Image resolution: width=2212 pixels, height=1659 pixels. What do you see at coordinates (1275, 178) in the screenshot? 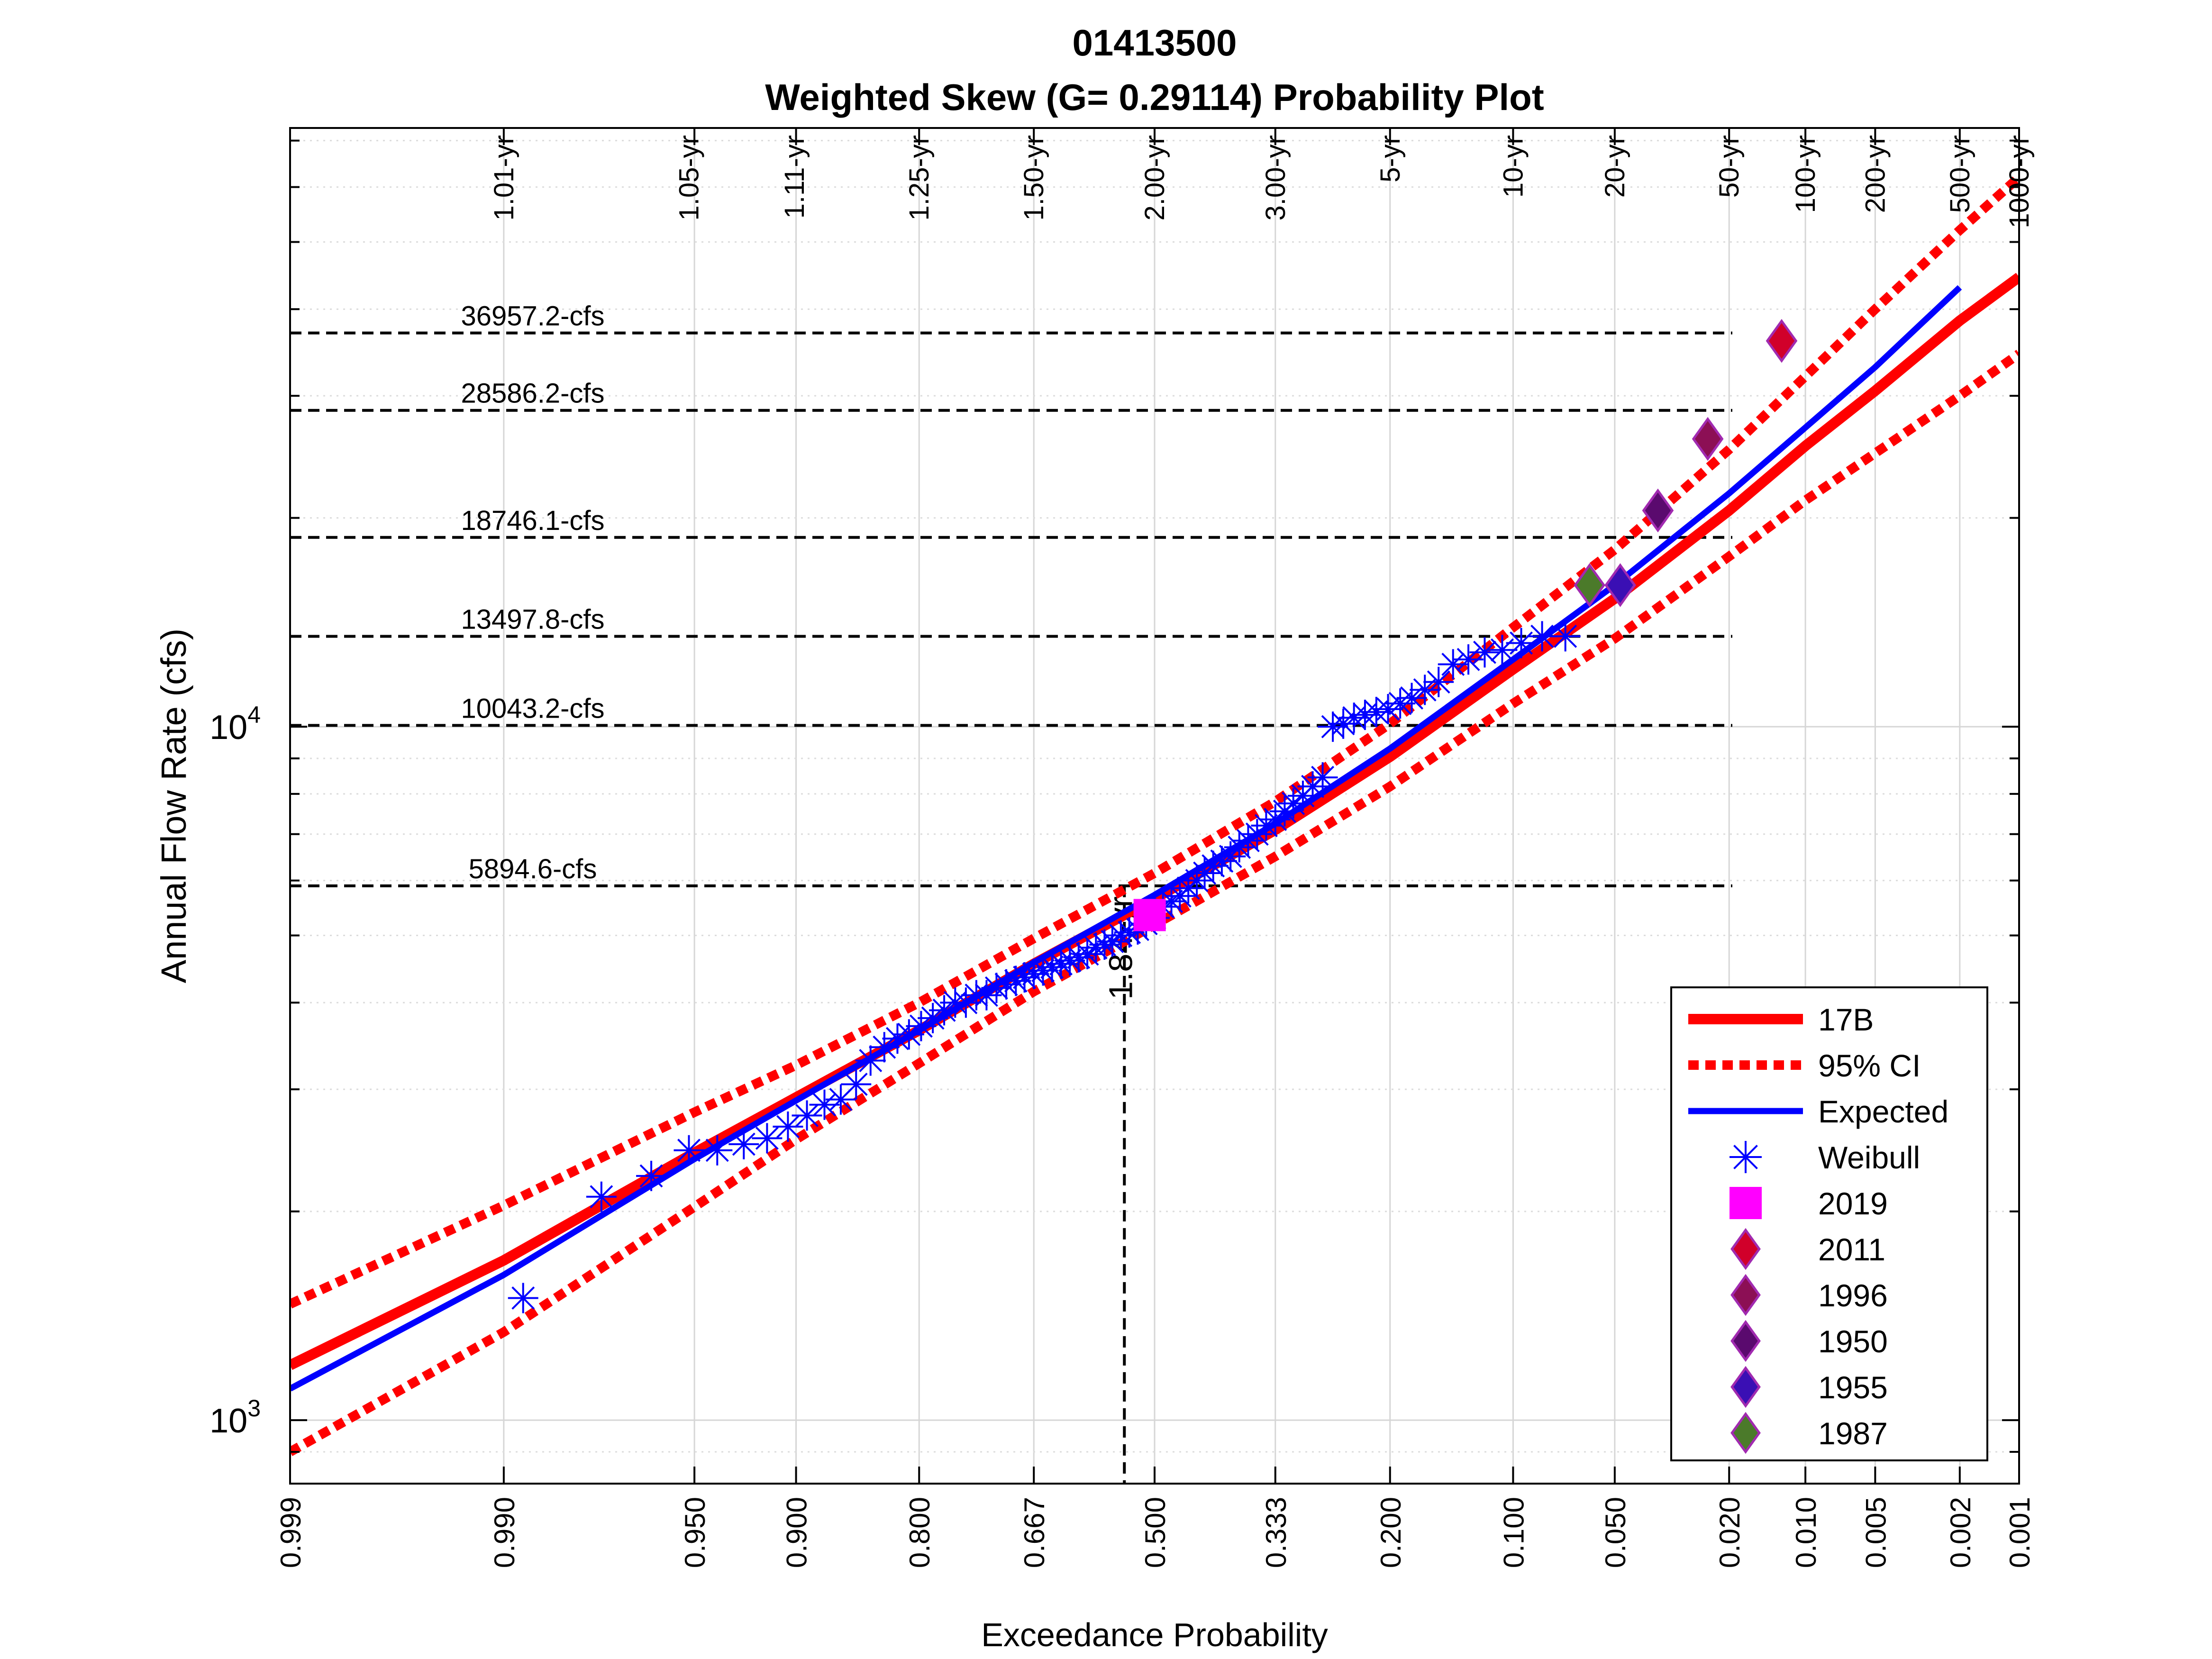
I see `return-period-label: 3.00-yr` at bounding box center [1275, 178].